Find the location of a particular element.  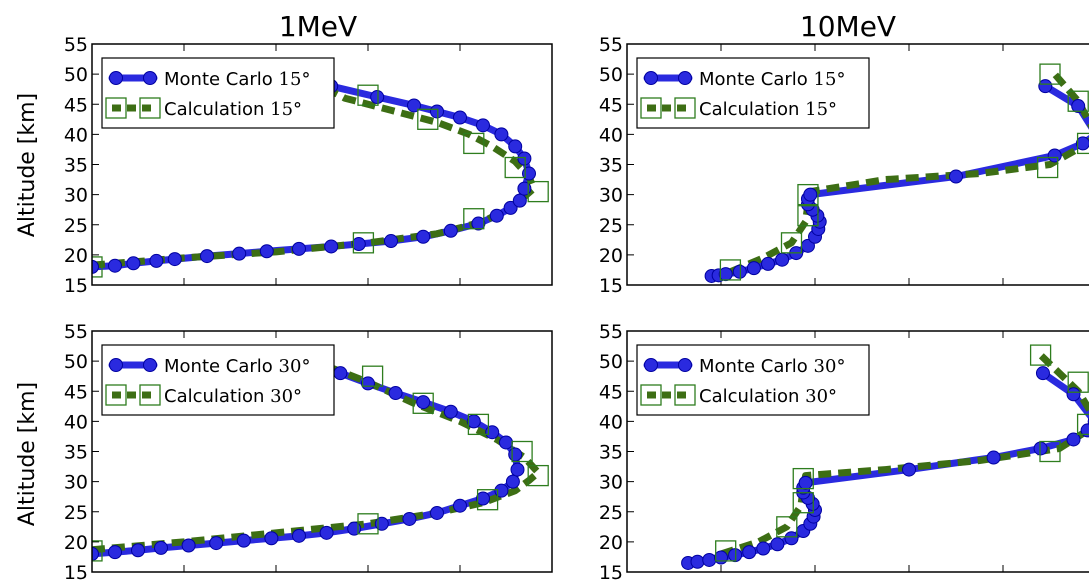

column-title-1mev: 1MeV is located at coordinates (318, 26).